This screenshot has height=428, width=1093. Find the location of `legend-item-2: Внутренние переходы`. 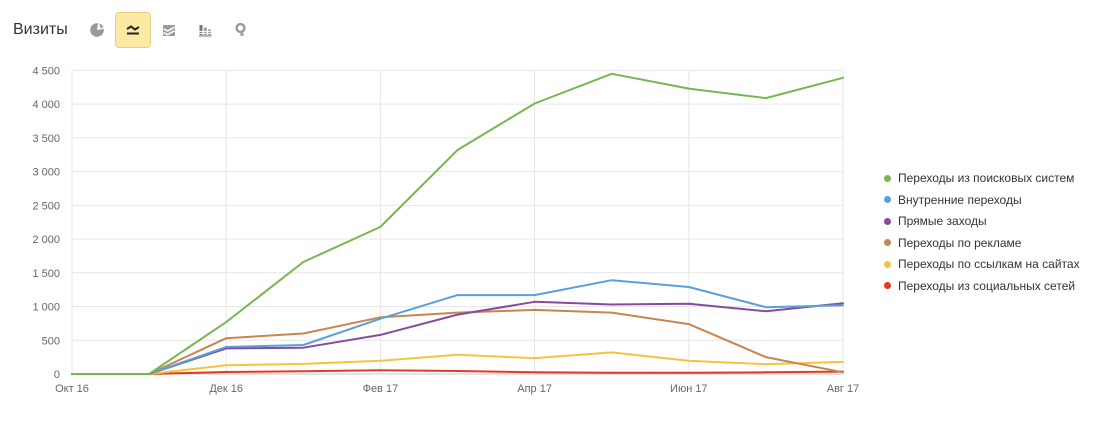

legend-item-2: Внутренние переходы is located at coordinates (982, 199).